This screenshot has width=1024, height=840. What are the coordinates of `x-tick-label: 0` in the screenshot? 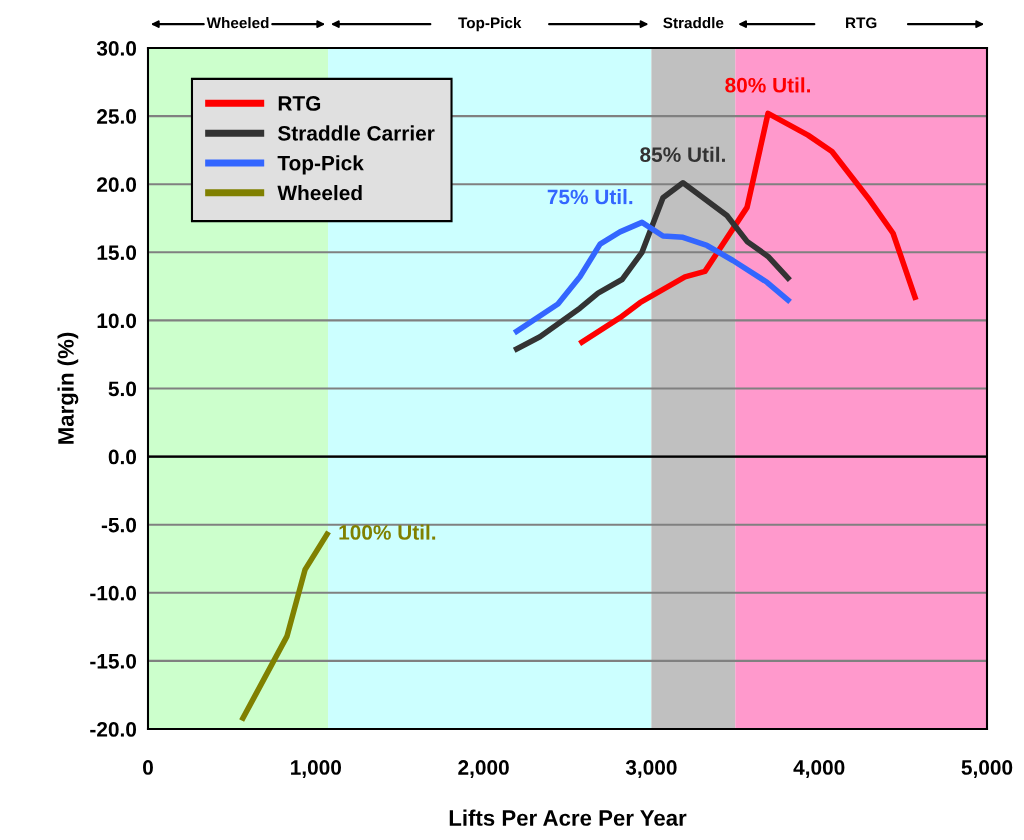 It's located at (148, 767).